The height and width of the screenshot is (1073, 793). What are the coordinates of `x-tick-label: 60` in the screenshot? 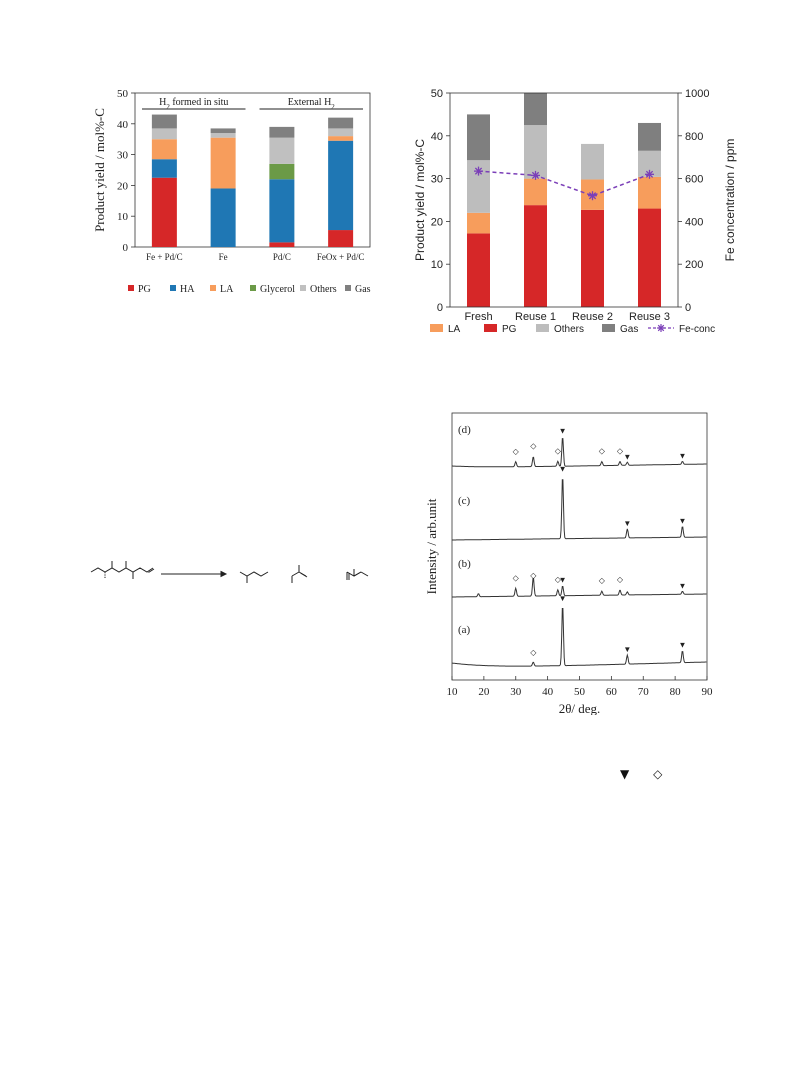 It's located at (612, 692).